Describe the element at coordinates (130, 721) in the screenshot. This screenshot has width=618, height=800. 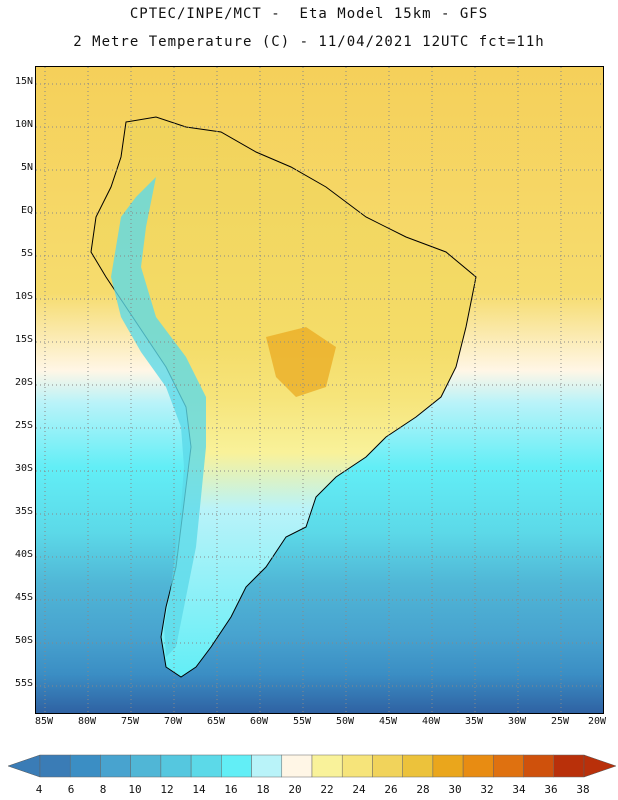
I see `lon-label: 75W` at that location.